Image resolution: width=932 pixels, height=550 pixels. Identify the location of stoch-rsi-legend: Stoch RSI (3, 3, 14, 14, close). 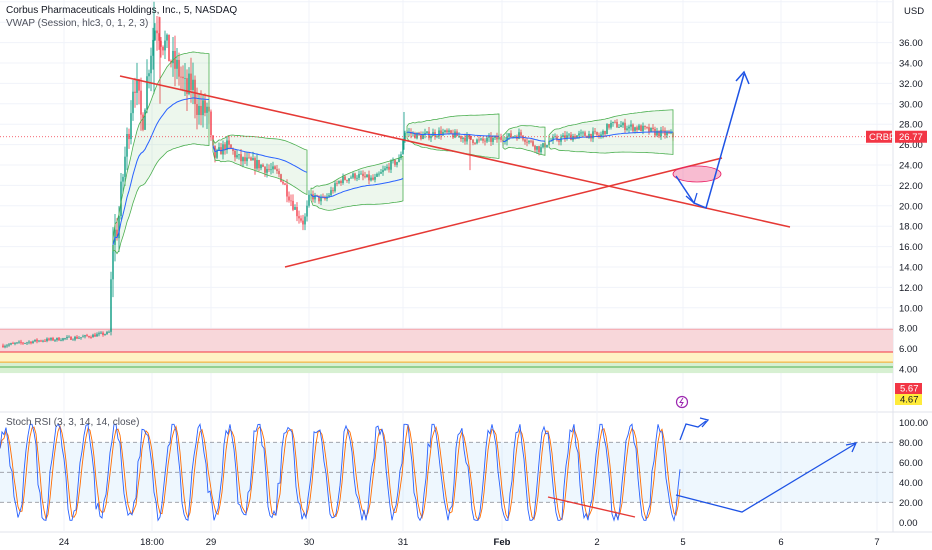
(72, 422).